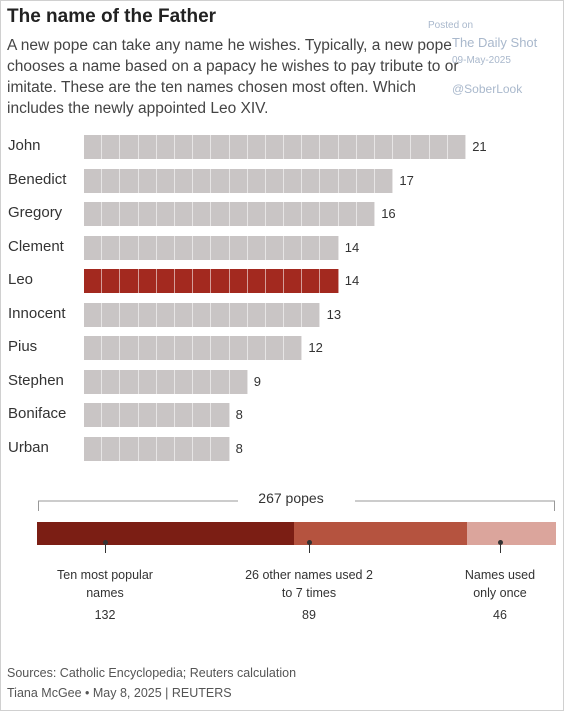 The image size is (564, 711). Describe the element at coordinates (481, 60) in the screenshot. I see `watermark-date: 09-May-2025` at that location.